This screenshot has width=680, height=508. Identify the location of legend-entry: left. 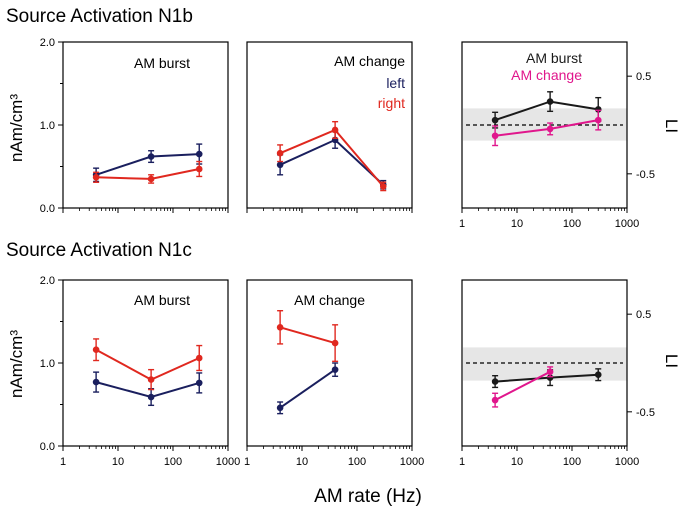
(395, 83).